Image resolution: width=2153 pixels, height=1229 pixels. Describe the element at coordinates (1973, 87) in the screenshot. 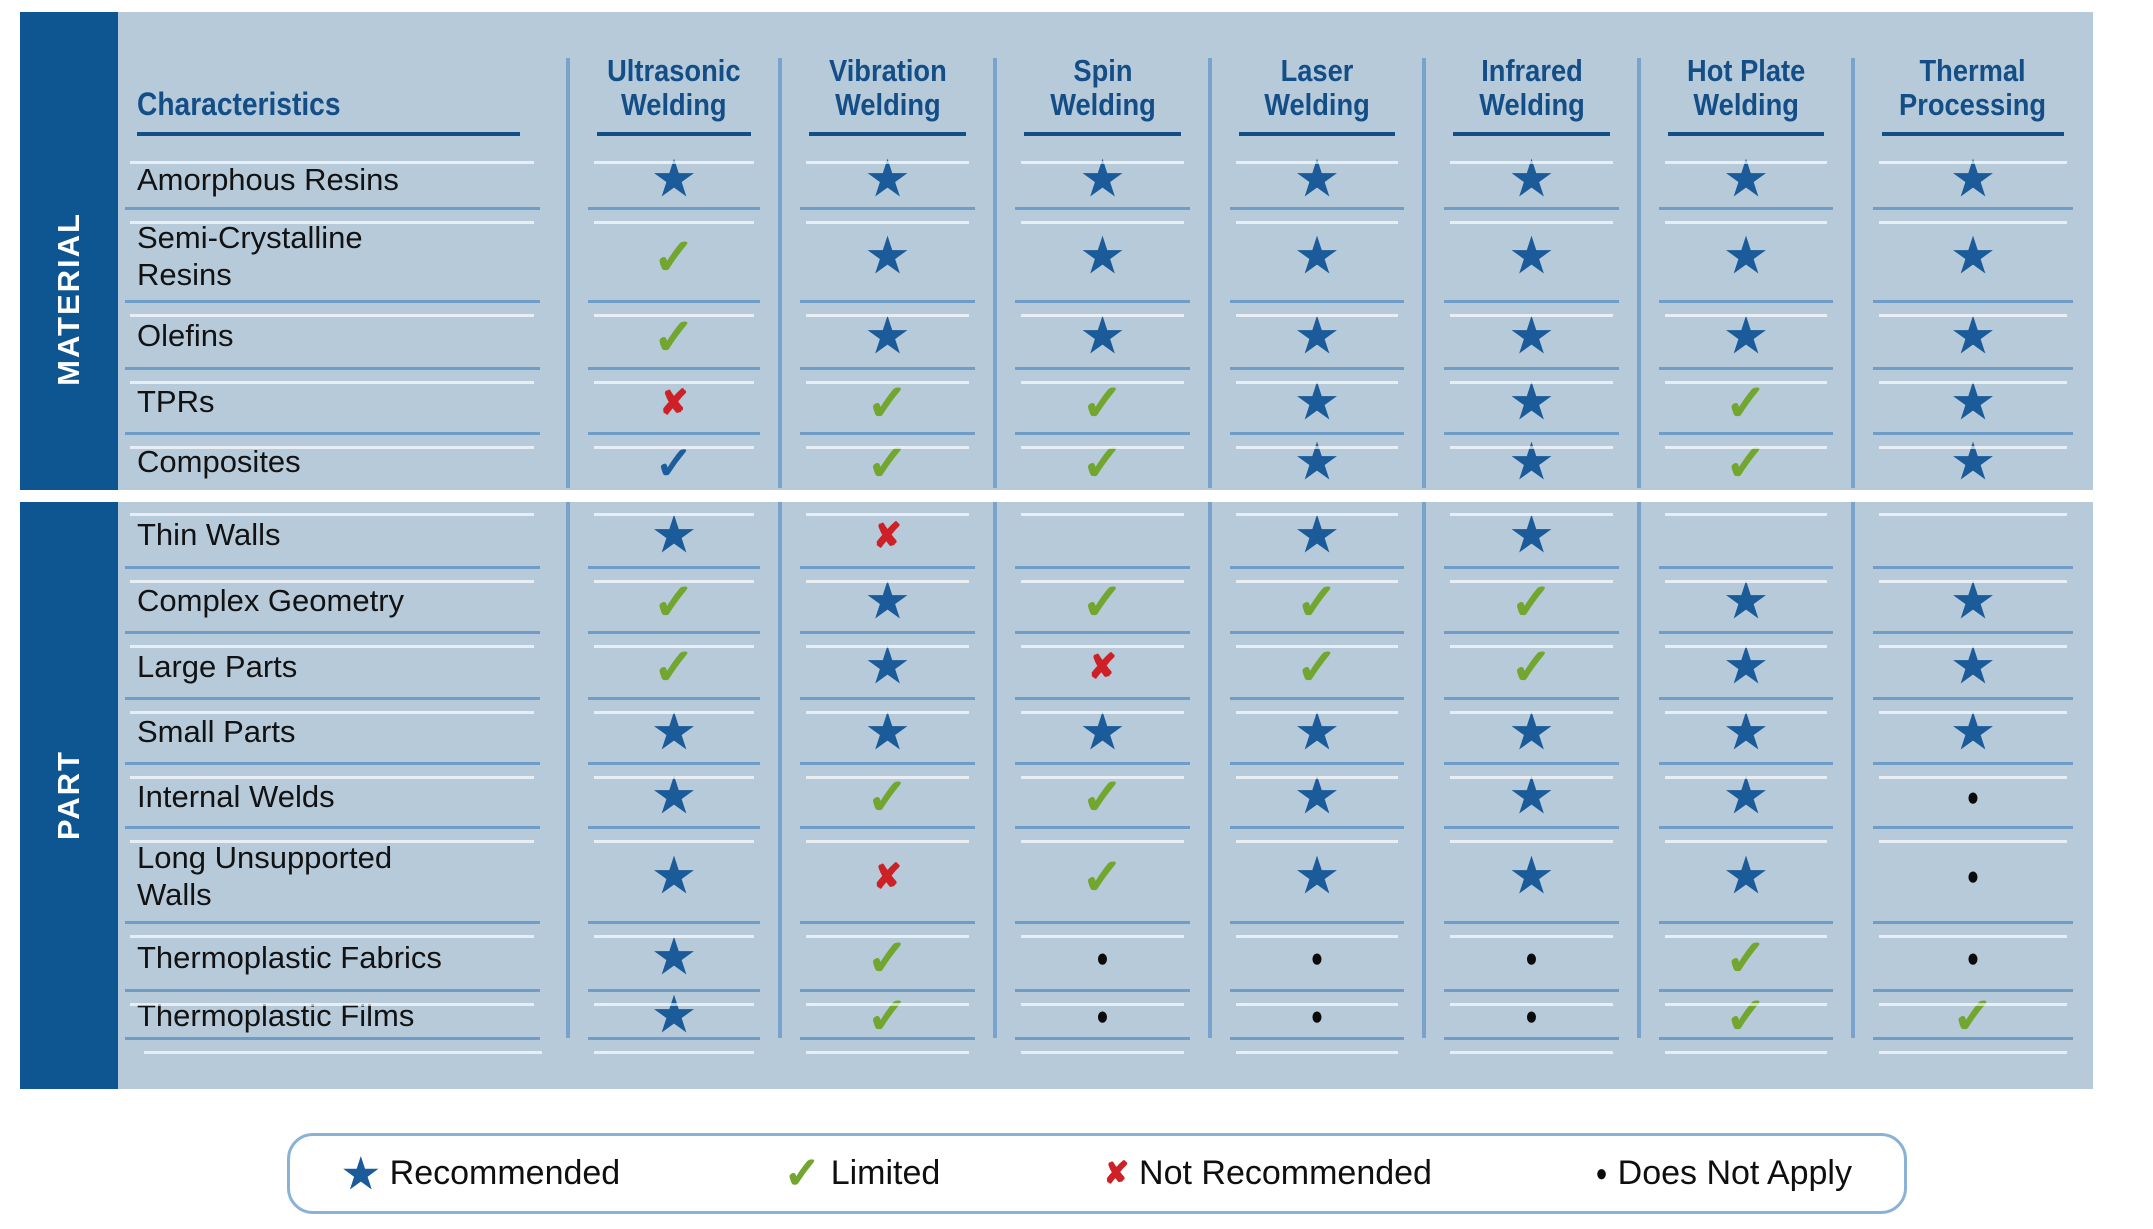

I see `header-text: Thermal Processing` at that location.